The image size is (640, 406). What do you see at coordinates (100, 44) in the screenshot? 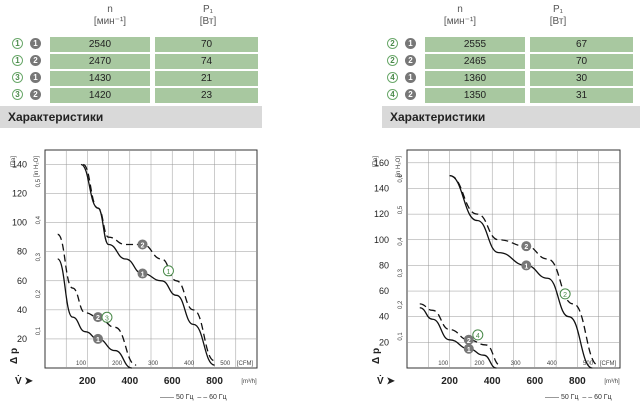
I see `speed-cell: 2540` at bounding box center [100, 44].